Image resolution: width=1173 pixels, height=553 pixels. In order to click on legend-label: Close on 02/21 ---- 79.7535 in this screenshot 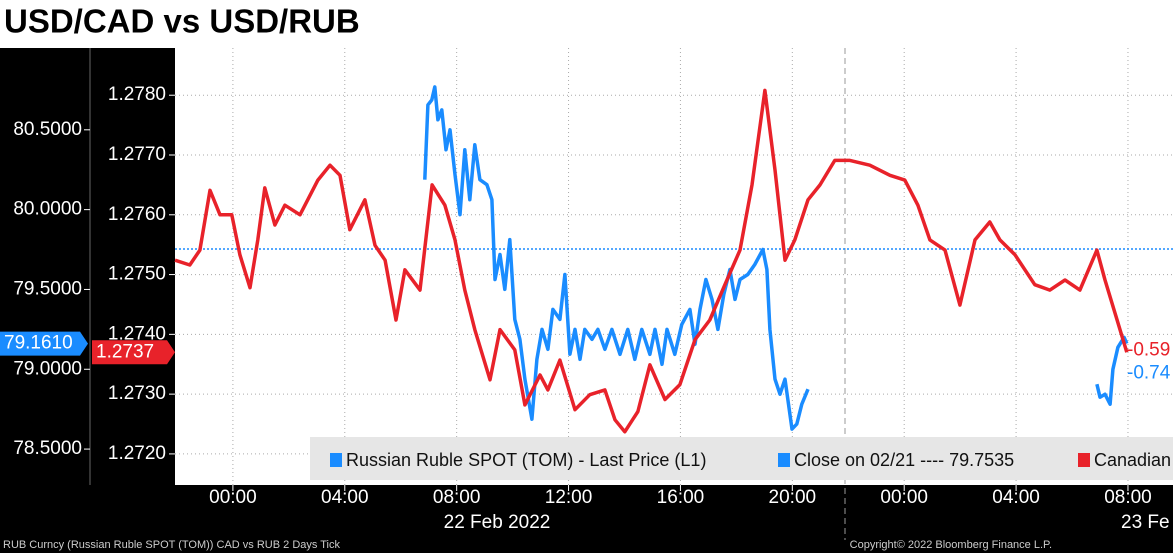, I will do `click(904, 460)`.